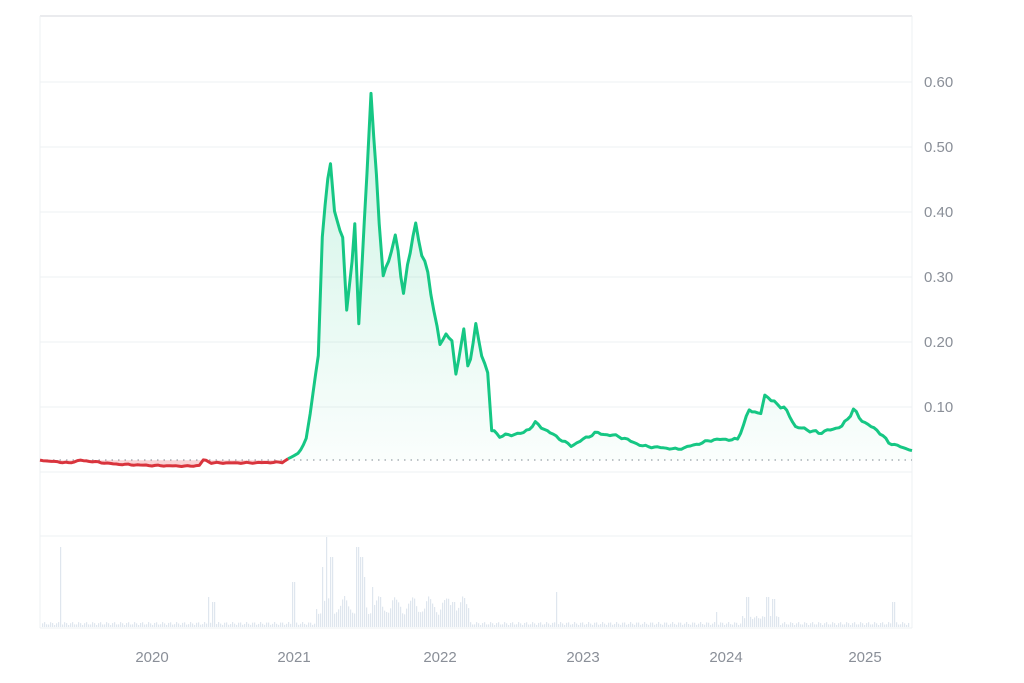 The width and height of the screenshot is (1024, 683). What do you see at coordinates (938, 212) in the screenshot?
I see `y-tick-label: 0.40` at bounding box center [938, 212].